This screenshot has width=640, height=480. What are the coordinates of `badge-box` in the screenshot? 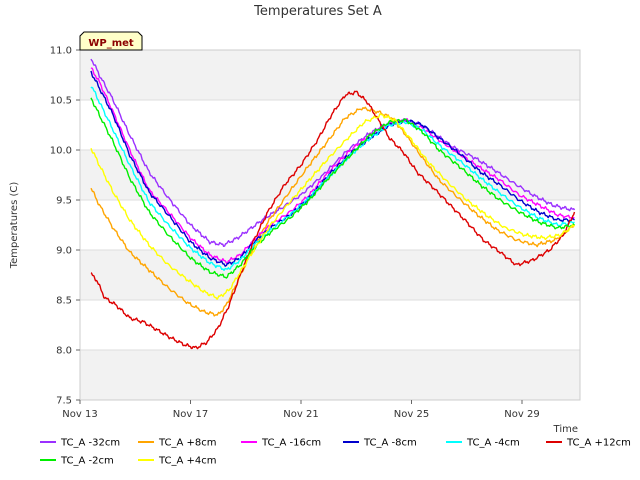 It's located at (111, 41).